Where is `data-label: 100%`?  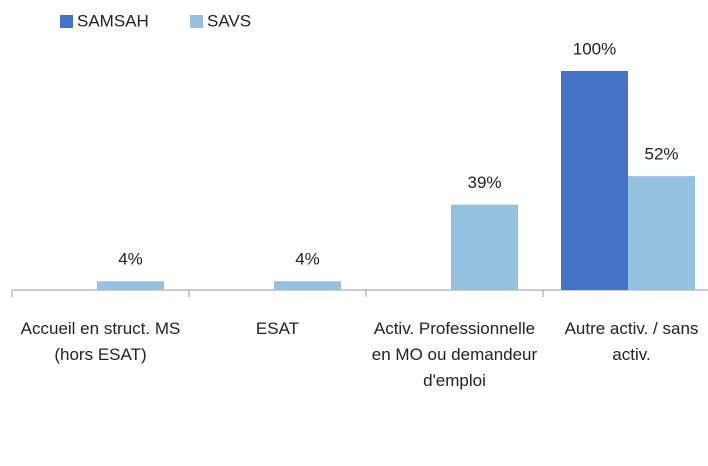 data-label: 100% is located at coordinates (594, 48).